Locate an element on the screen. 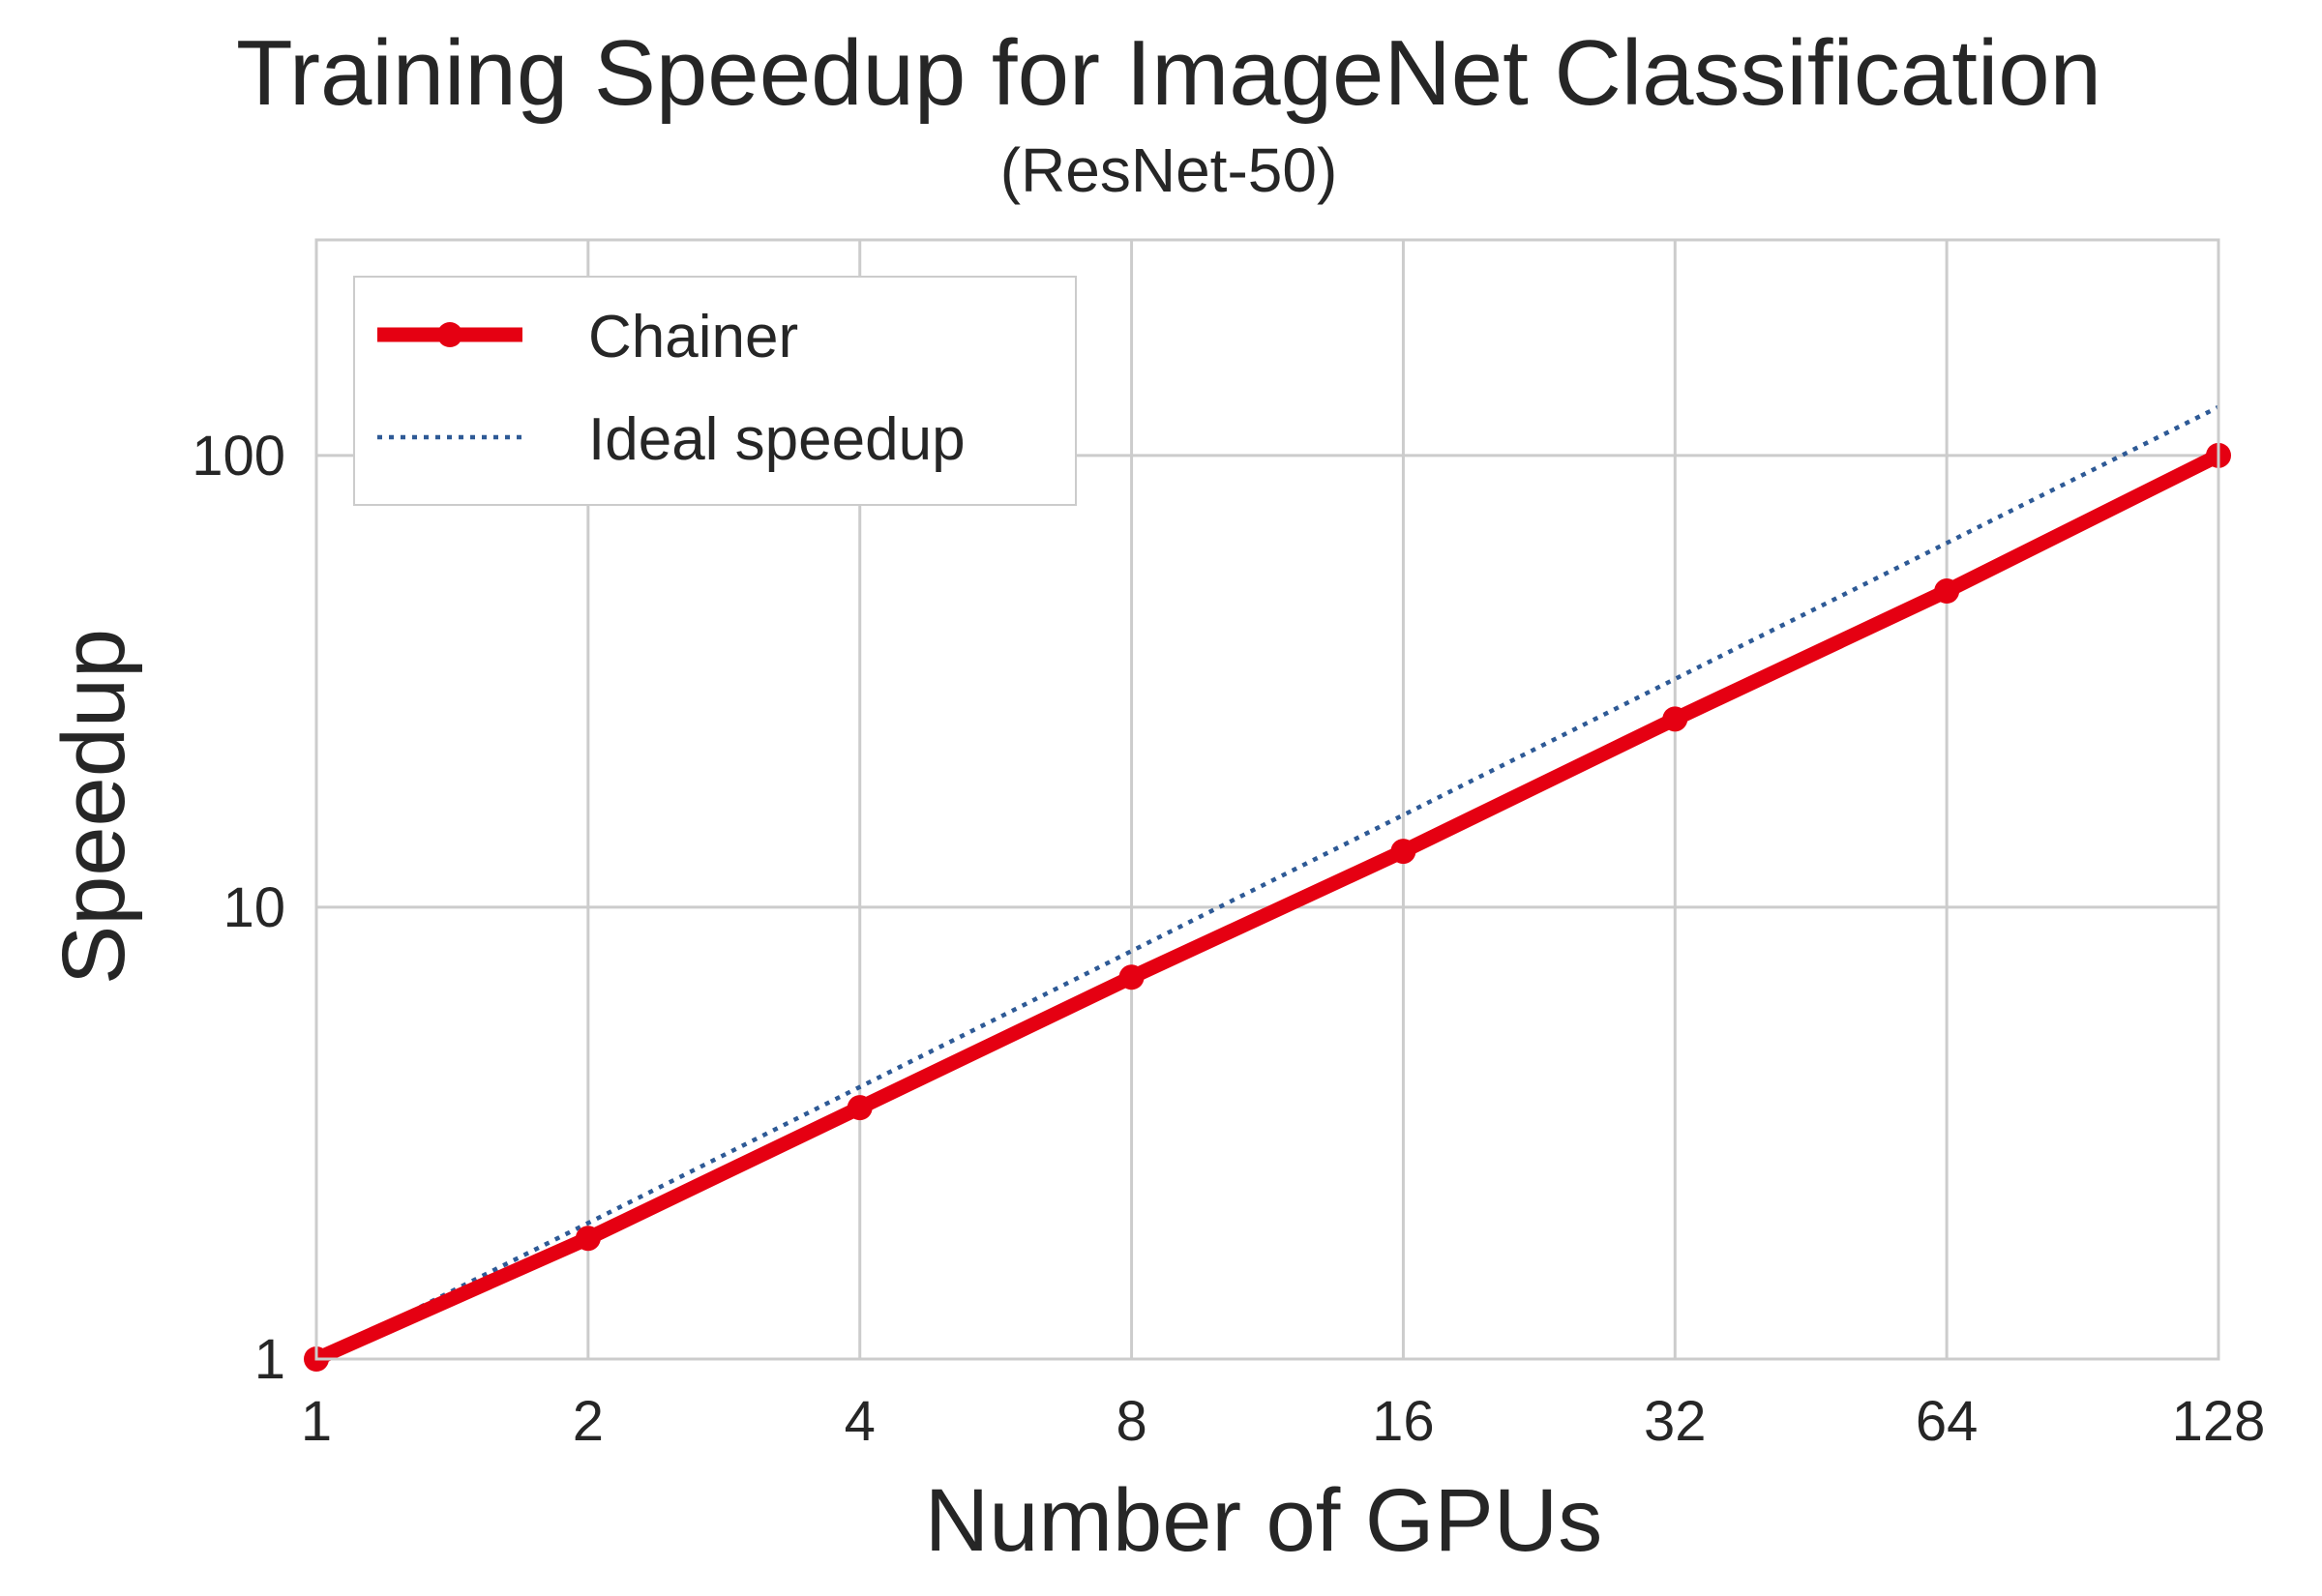 The height and width of the screenshot is (1596, 2322). x-tick-label: 128 is located at coordinates (2219, 1421).